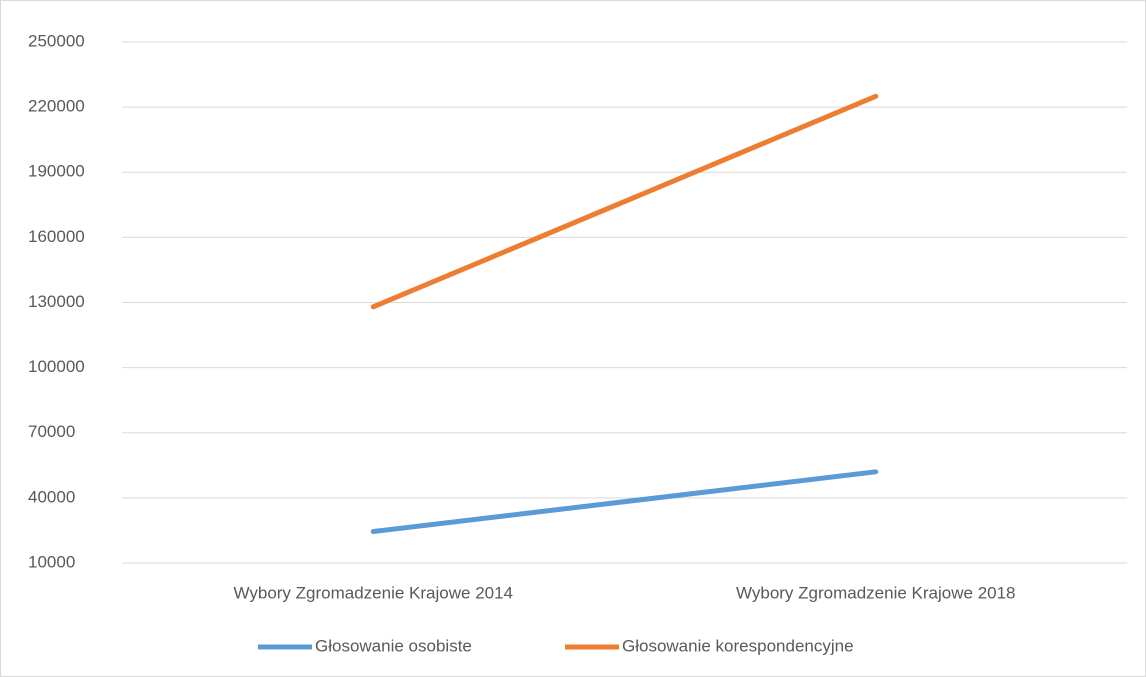 This screenshot has height=677, width=1146. Describe the element at coordinates (56, 40) in the screenshot. I see `y-tick-label: 250000` at that location.